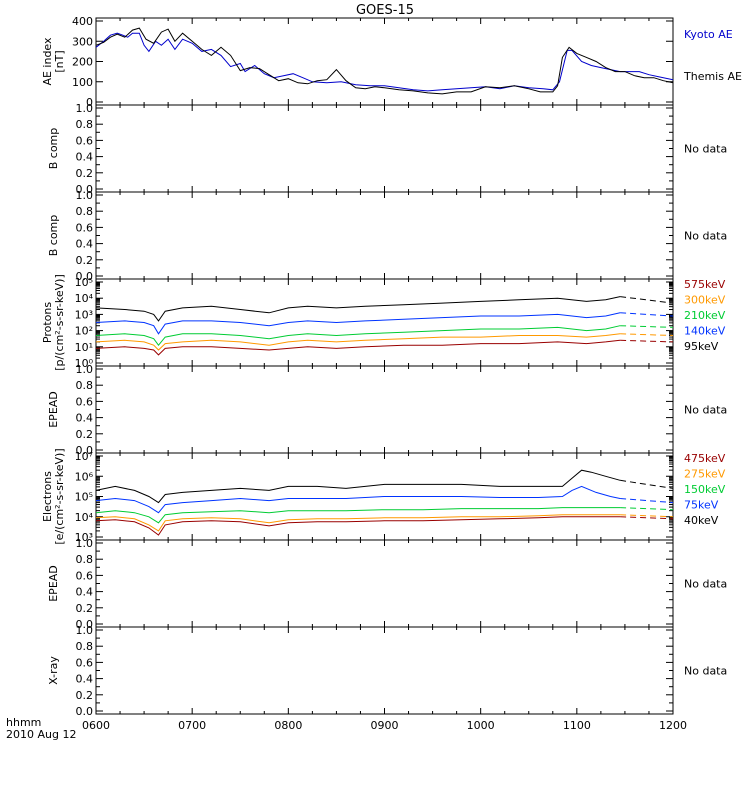 The height and width of the screenshot is (805, 750). I want to click on series-dashed-475kev, so click(647, 518).